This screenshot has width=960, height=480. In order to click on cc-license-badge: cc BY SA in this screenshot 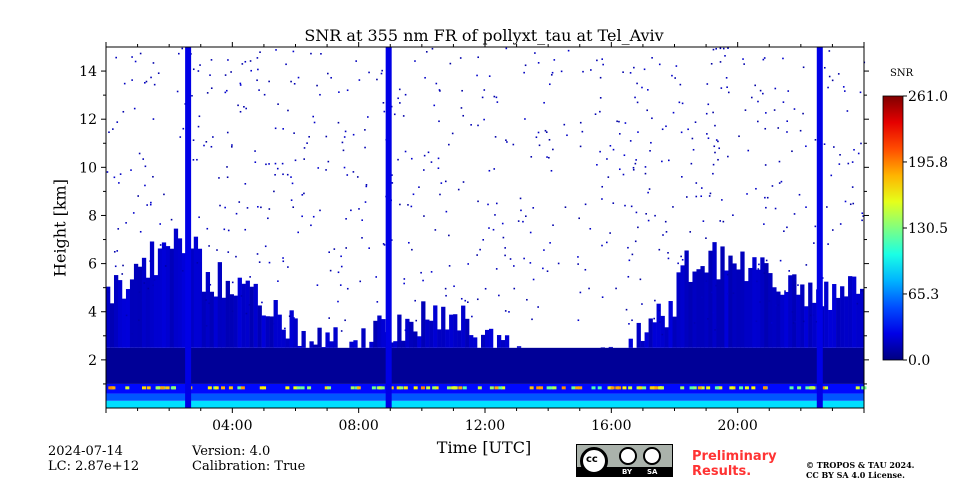, I will do `click(624, 460)`.